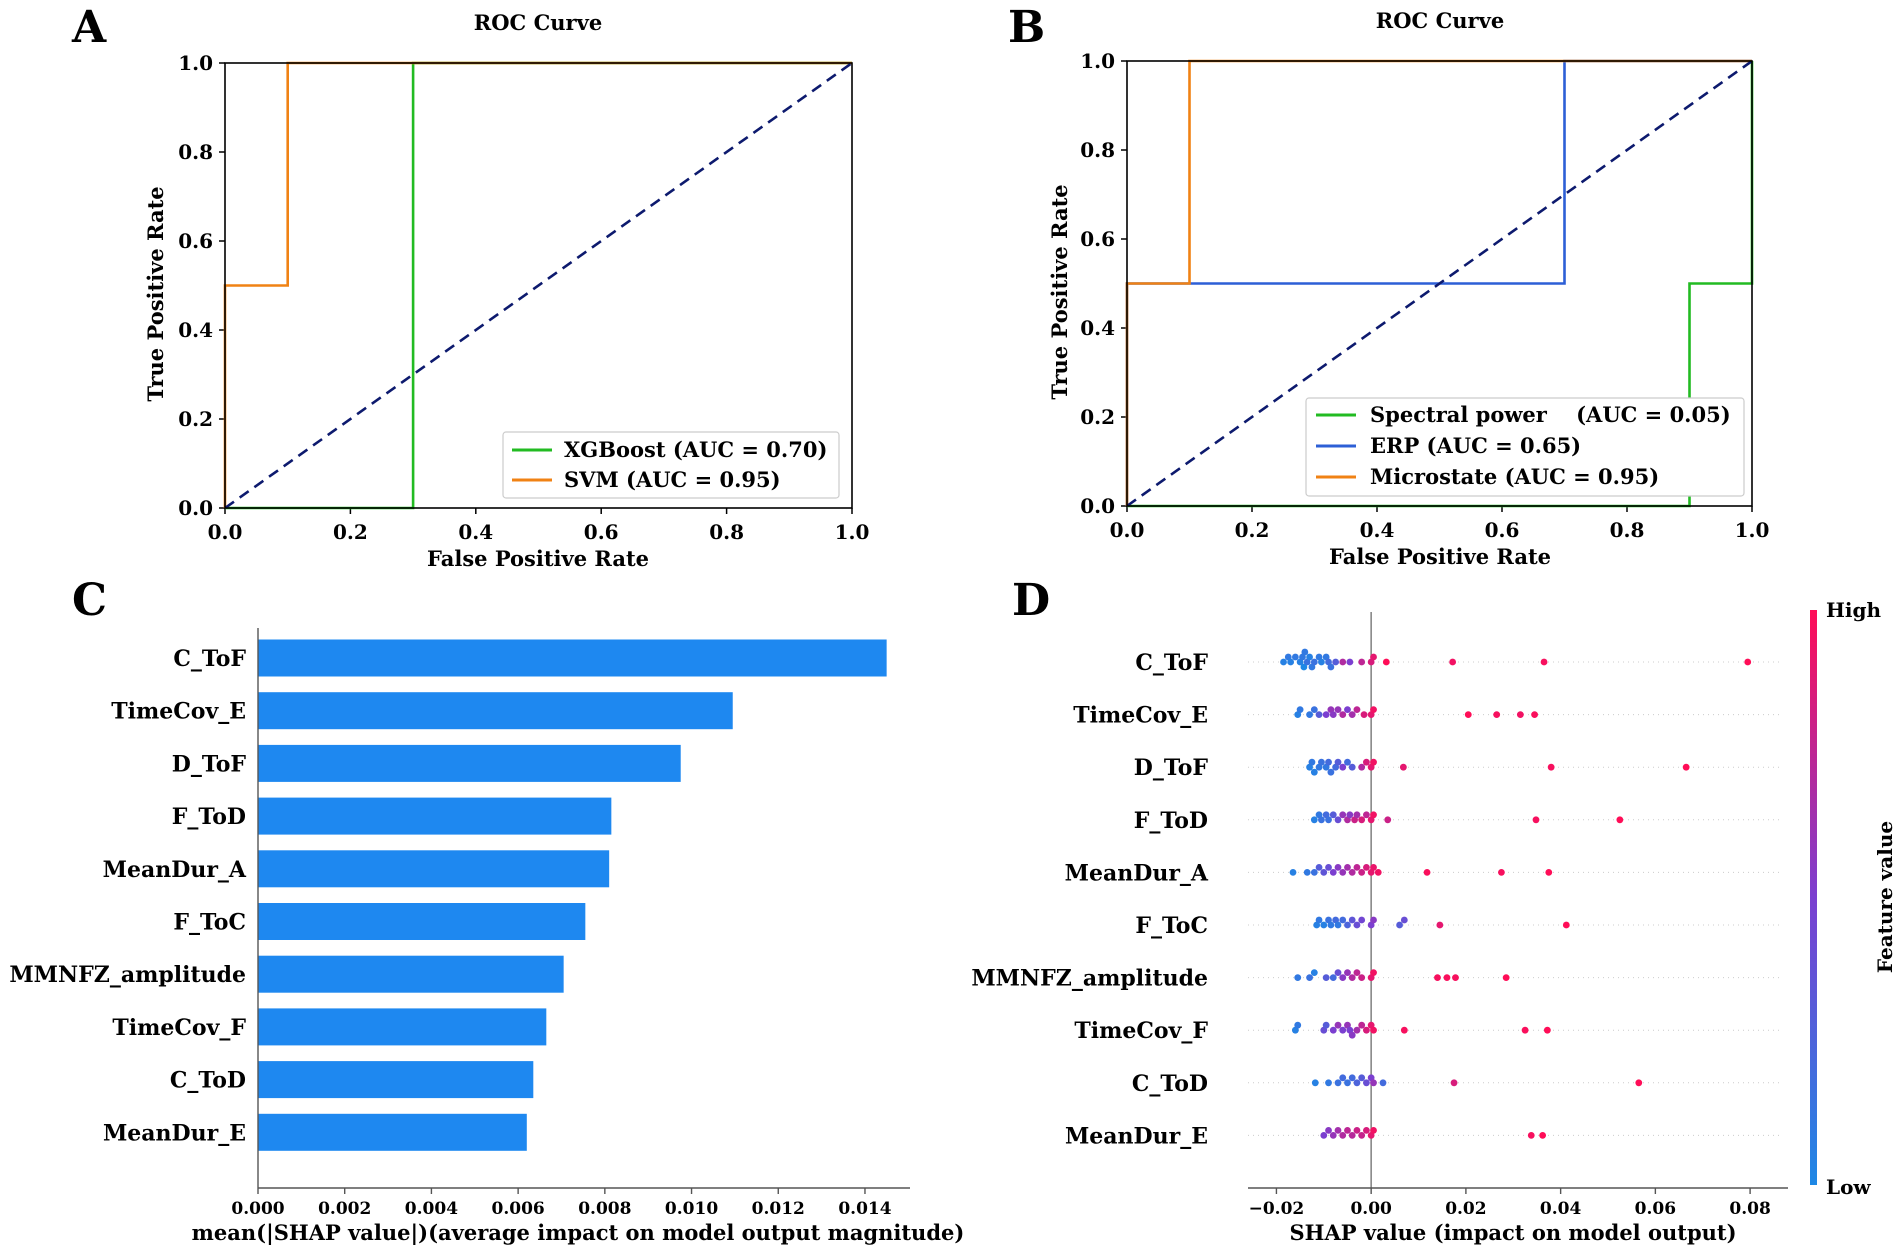 The width and height of the screenshot is (1902, 1255). What do you see at coordinates (671, 465) in the screenshot?
I see `chart-a-legend: XGBoost (AUC = 0.70) SVM (AUC = 0.95)` at bounding box center [671, 465].